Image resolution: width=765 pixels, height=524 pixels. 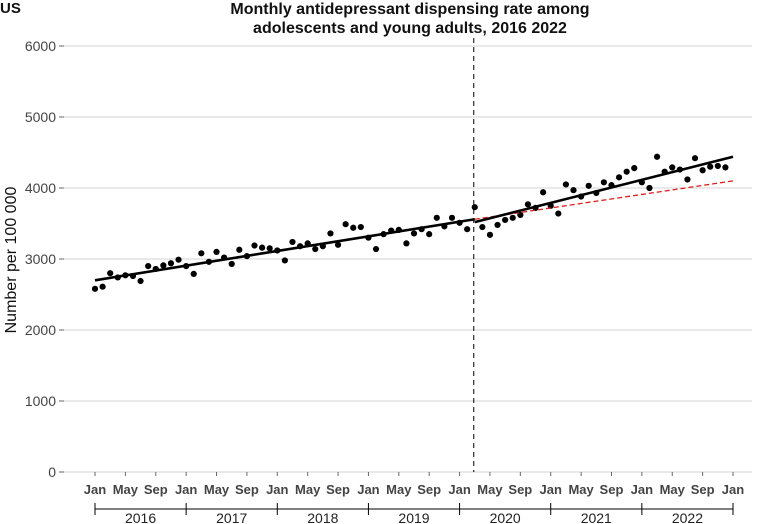 I want to click on year-label: 2016, so click(x=140, y=517).